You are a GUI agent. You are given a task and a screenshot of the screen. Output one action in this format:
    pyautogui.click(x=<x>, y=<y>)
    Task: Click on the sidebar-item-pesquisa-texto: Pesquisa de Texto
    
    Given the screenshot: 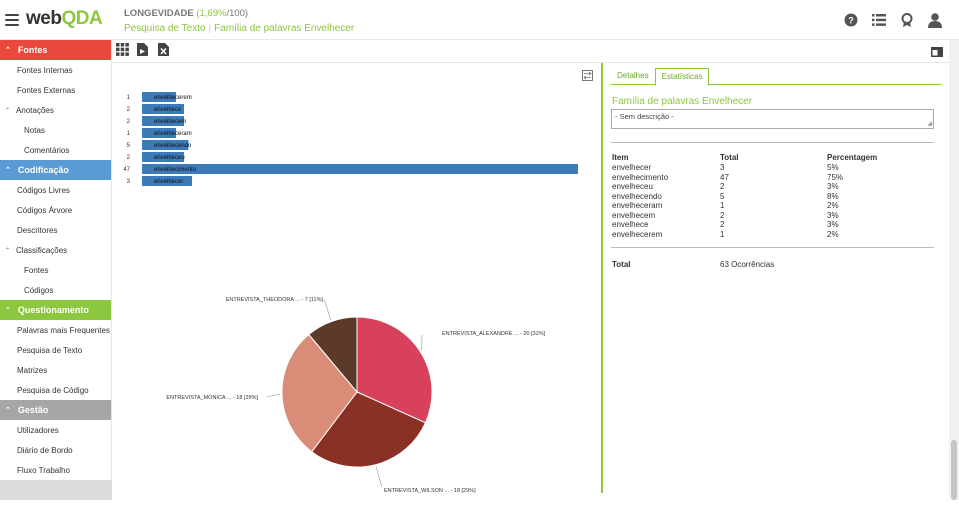 What is the action you would take?
    pyautogui.click(x=55, y=350)
    